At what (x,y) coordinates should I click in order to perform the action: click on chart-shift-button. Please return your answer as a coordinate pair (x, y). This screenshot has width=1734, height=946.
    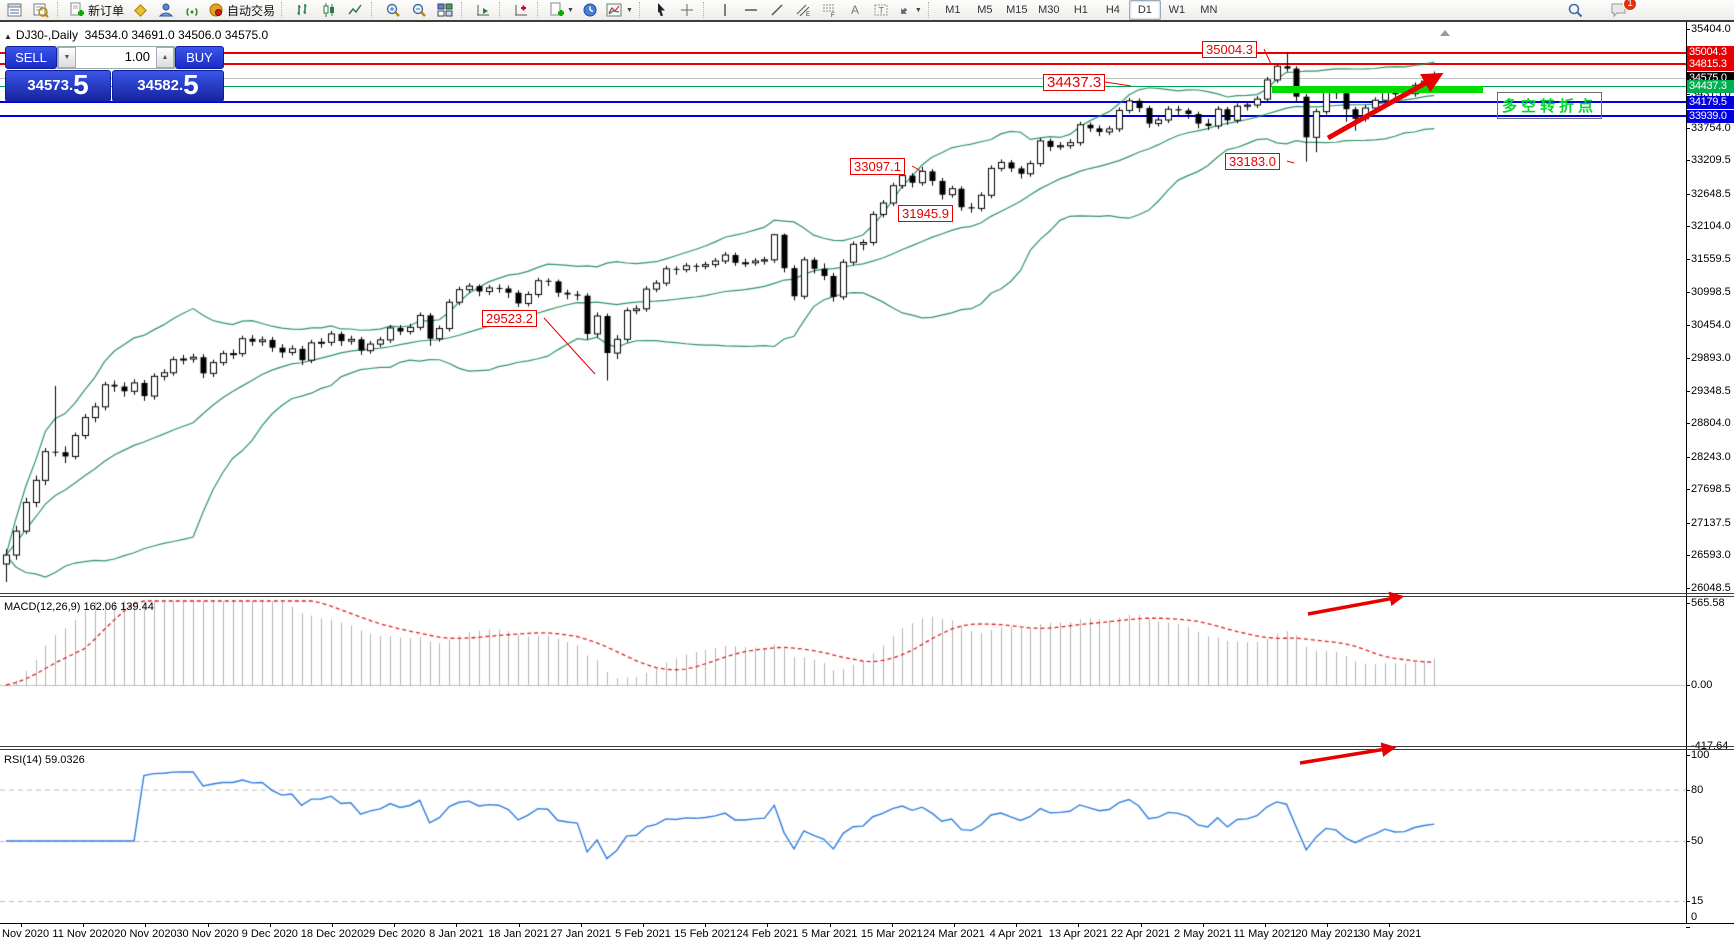
    Looking at the image, I should click on (521, 10).